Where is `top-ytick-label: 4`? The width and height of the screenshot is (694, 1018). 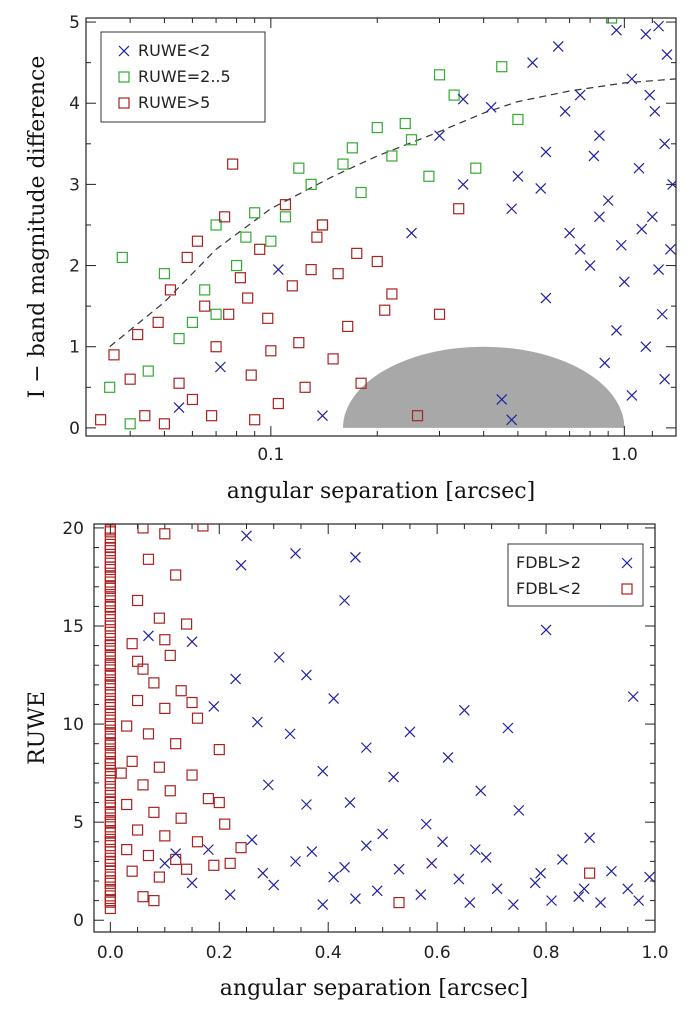
top-ytick-label: 4 is located at coordinates (74, 104).